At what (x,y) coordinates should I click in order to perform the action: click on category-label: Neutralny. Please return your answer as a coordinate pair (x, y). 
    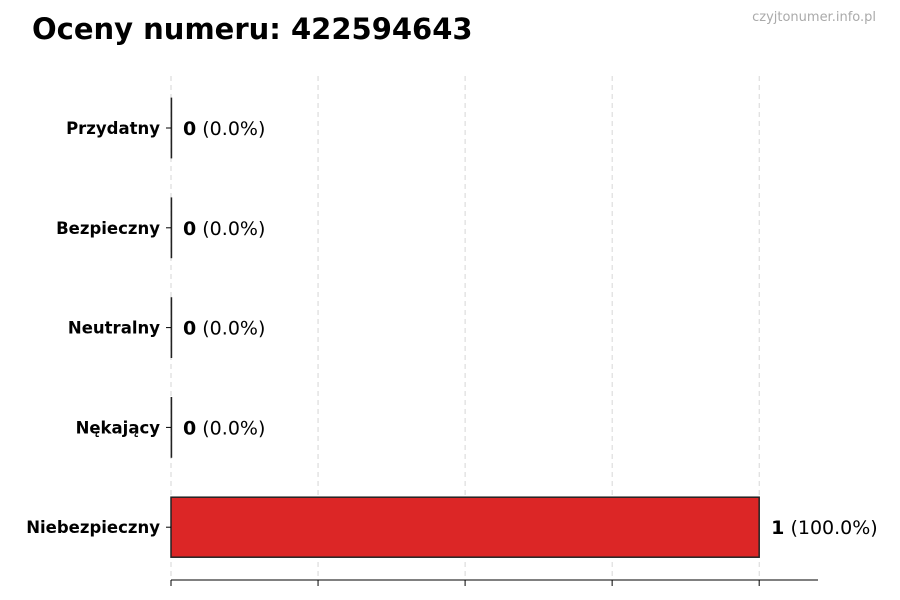
    Looking at the image, I should click on (114, 328).